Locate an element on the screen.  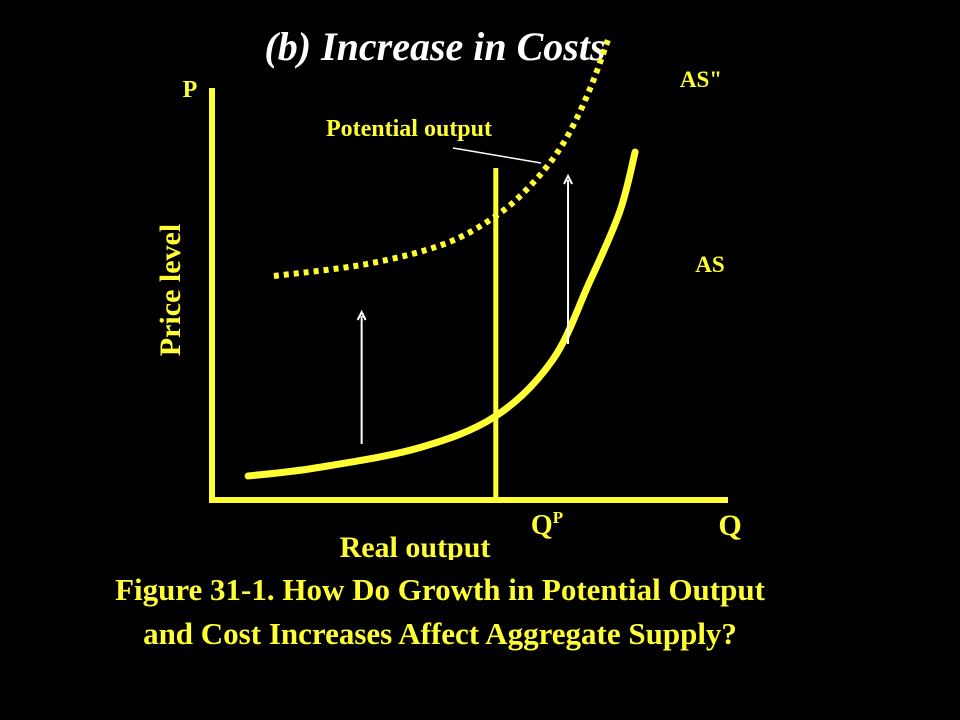
y-axis-label: Price level is located at coordinates (170, 290).